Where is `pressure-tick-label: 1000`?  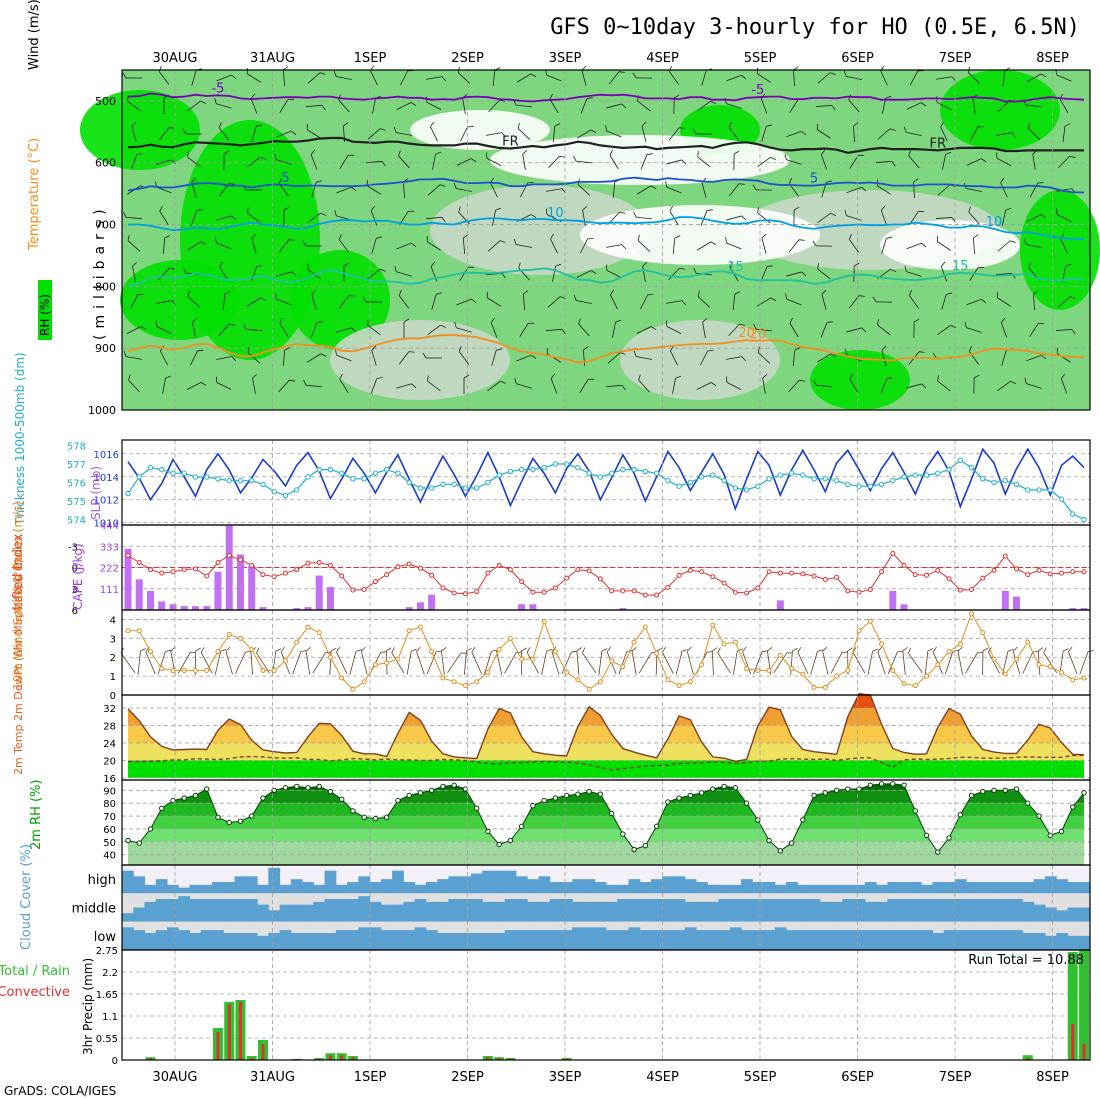 pressure-tick-label: 1000 is located at coordinates (102, 410).